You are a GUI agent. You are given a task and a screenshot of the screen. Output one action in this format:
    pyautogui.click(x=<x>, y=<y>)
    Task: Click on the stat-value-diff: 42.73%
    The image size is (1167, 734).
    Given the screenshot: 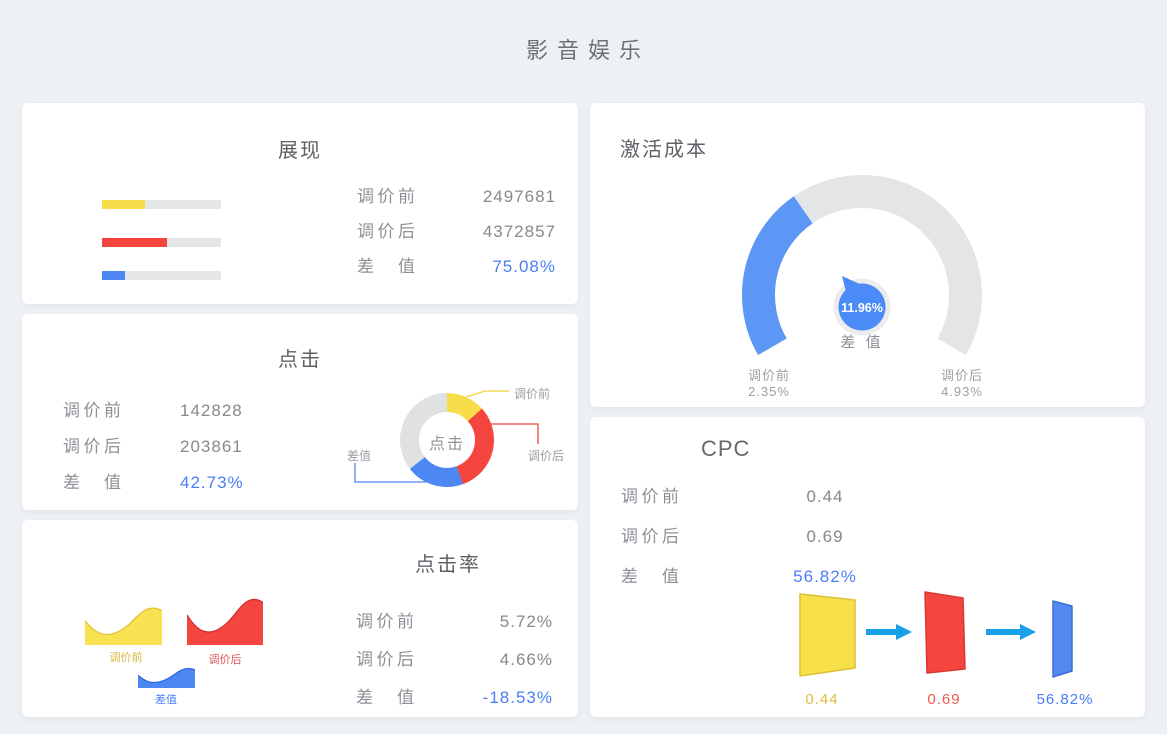 What is the action you would take?
    pyautogui.click(x=212, y=482)
    